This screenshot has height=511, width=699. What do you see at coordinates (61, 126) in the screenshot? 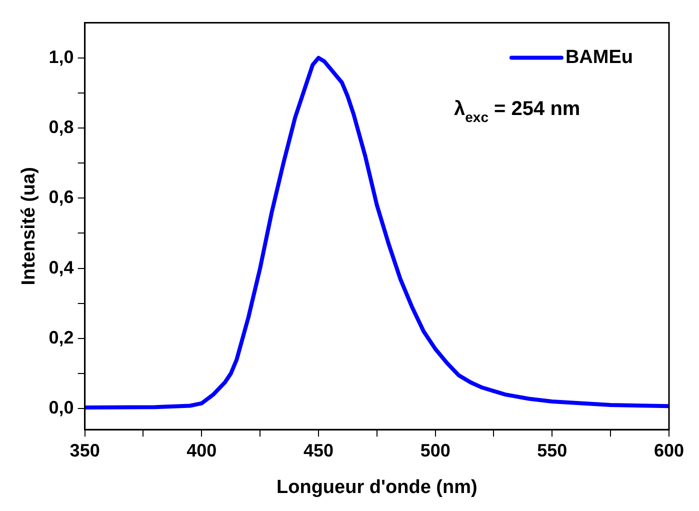
I see `y-tick-label: 0,8` at bounding box center [61, 126].